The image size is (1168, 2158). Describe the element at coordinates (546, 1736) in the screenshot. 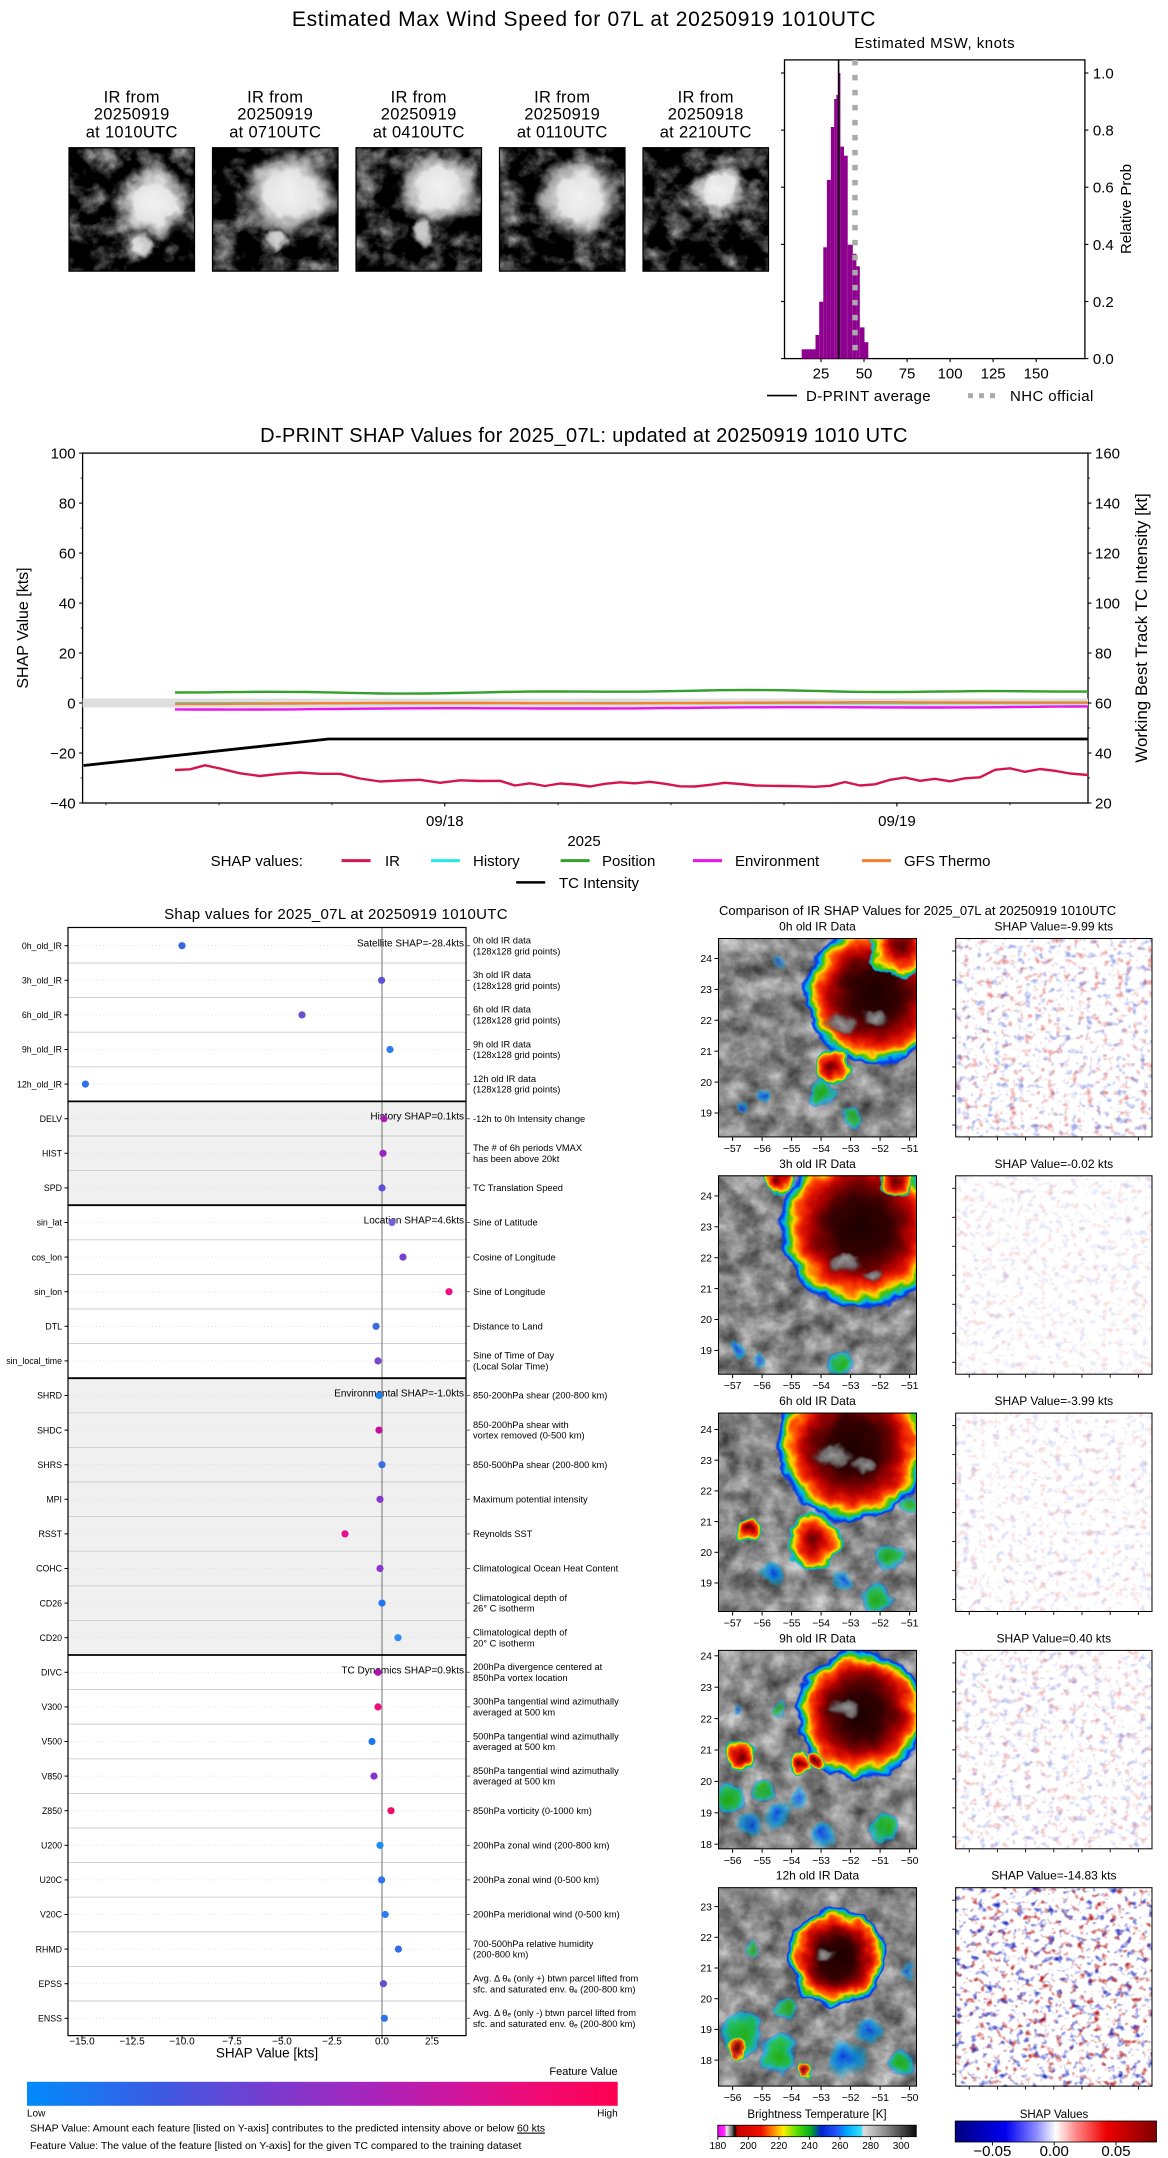

I see `svg-text:500hPa tangential wind azimuth: 500hPa tangential wind azimuthally` at that location.